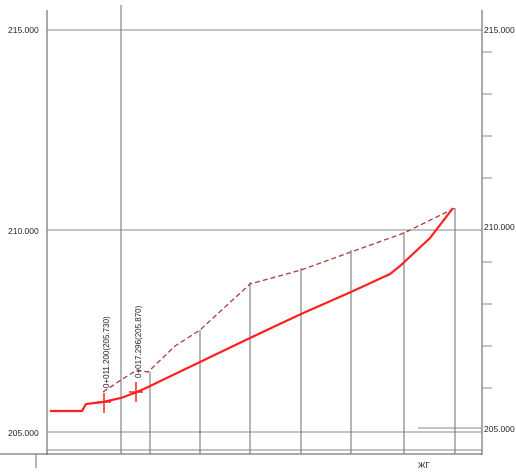 Image resolution: width=516 pixels, height=473 pixels. I want to click on station-annotation: 0+017.296(205.870), so click(138, 341).